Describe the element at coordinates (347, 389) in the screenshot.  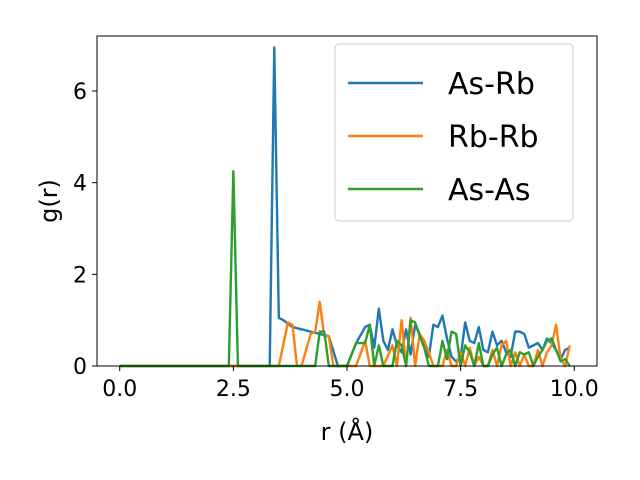
I see `x-tick-label: 5.0` at that location.